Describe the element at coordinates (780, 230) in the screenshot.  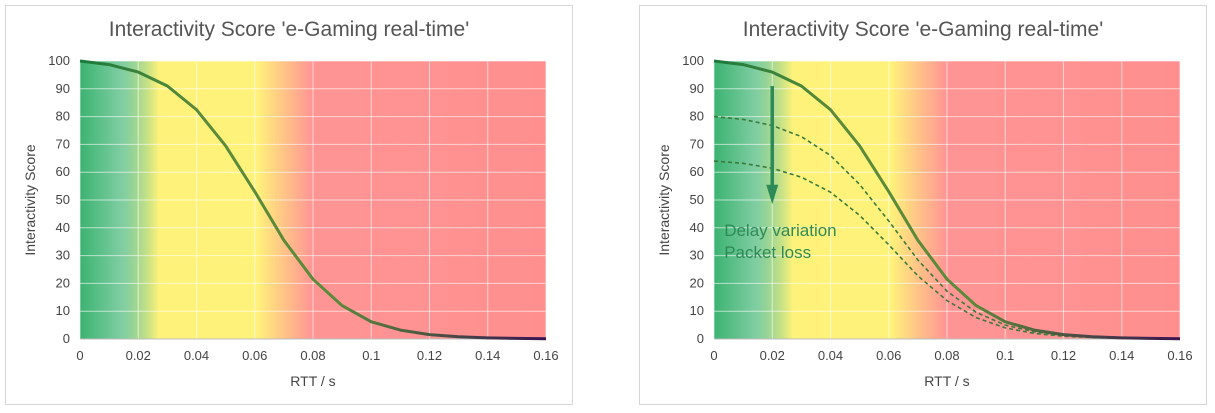
I see `annotation-label: Delay variation` at that location.